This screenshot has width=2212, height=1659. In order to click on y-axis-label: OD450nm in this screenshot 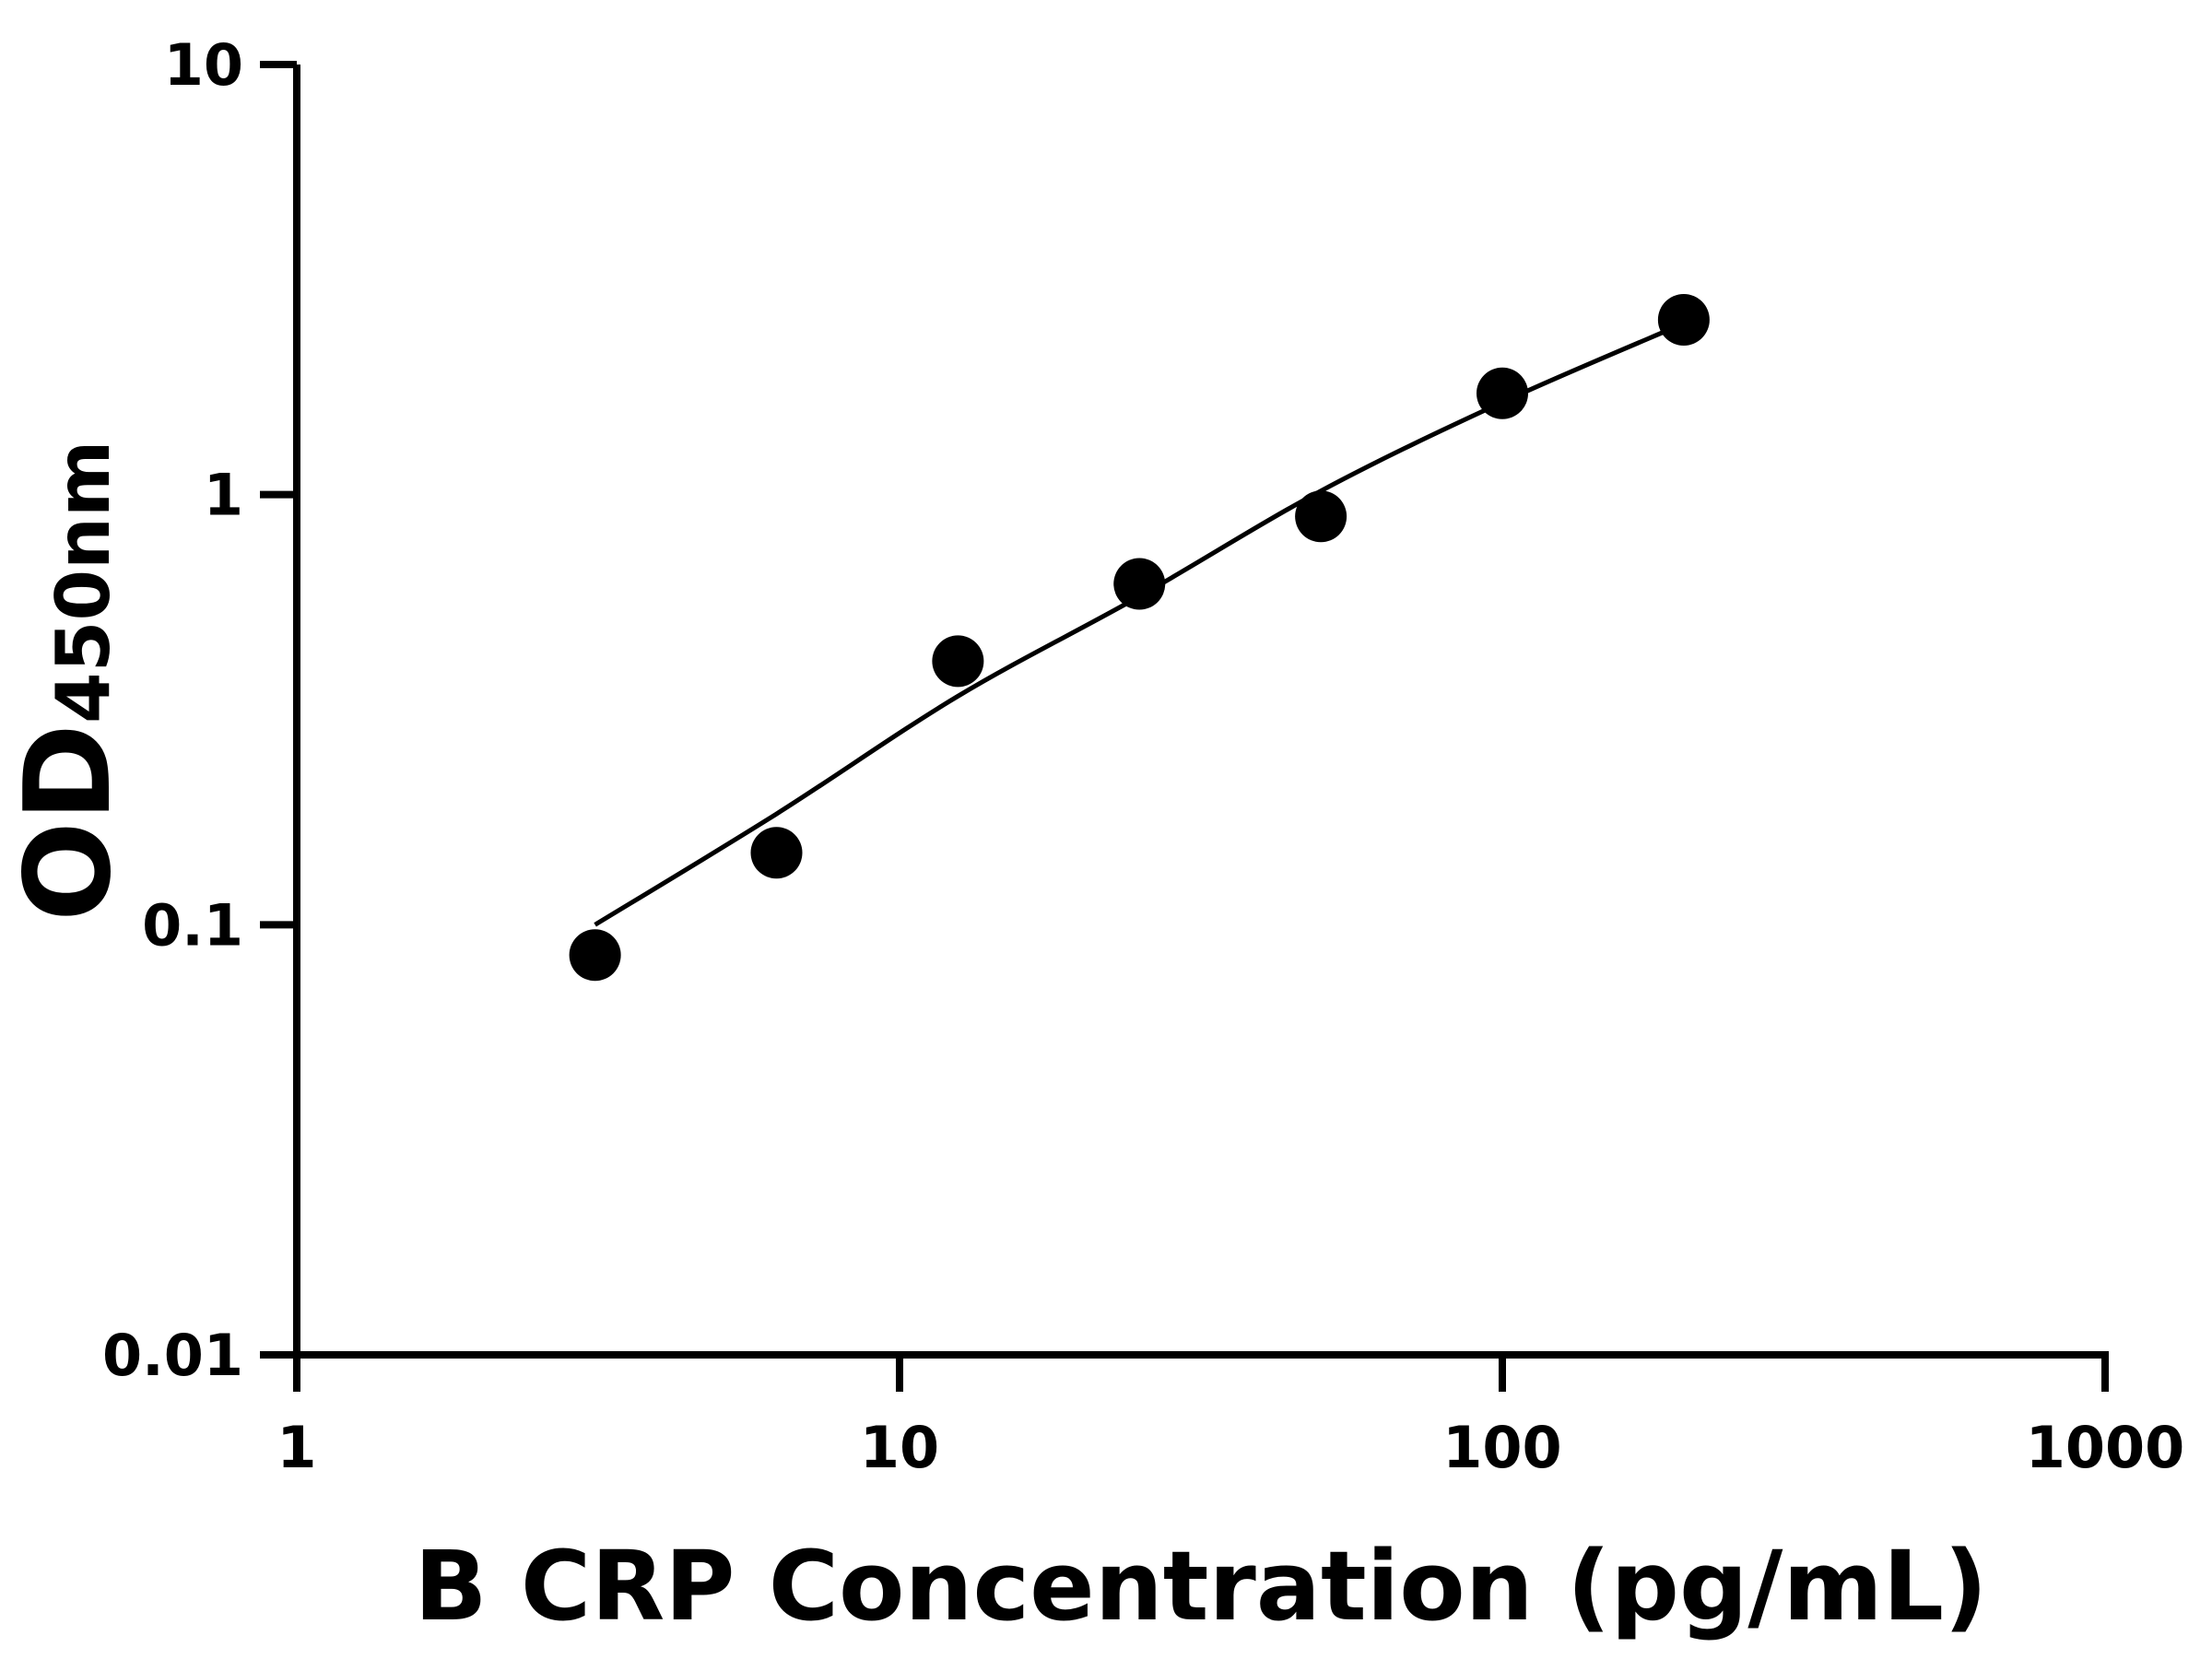, I will do `click(68, 681)`.